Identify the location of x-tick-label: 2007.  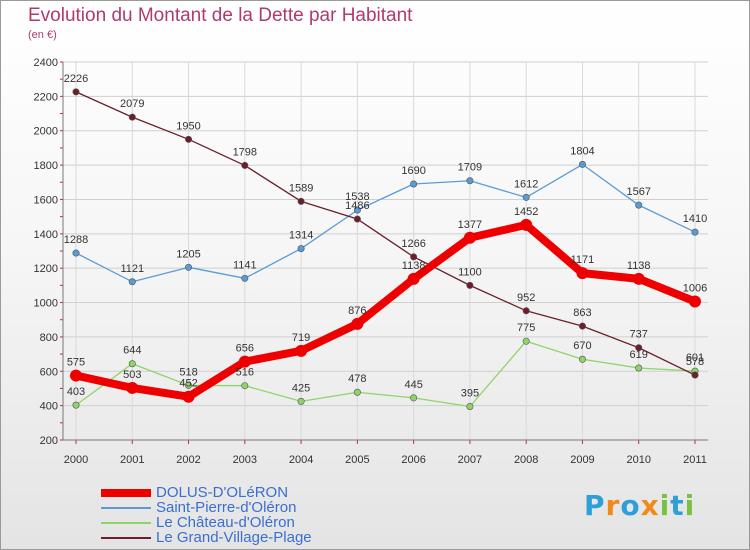
(470, 460).